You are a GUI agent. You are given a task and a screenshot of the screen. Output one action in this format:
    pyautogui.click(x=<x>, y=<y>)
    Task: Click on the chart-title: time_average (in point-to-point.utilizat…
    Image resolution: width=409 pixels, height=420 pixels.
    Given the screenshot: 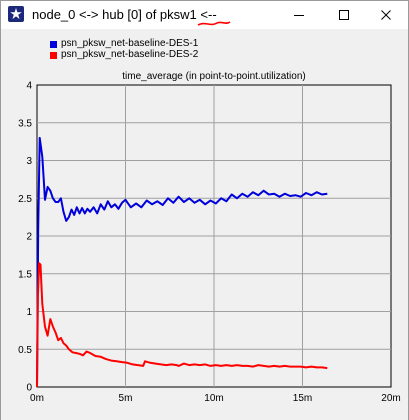 What is the action you would take?
    pyautogui.click(x=214, y=76)
    